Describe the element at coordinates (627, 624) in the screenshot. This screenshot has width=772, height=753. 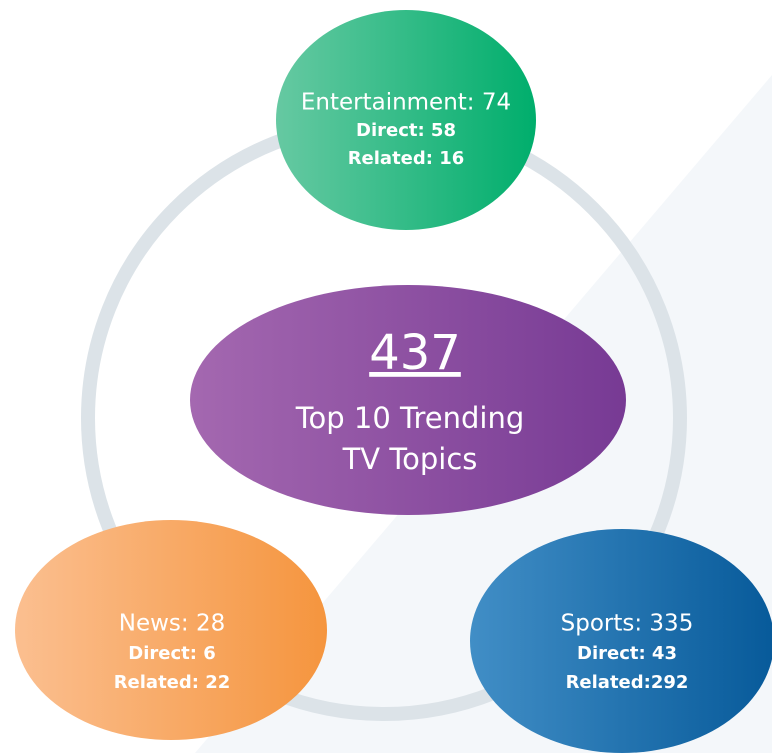
I see `node-title: Sports: 335` at that location.